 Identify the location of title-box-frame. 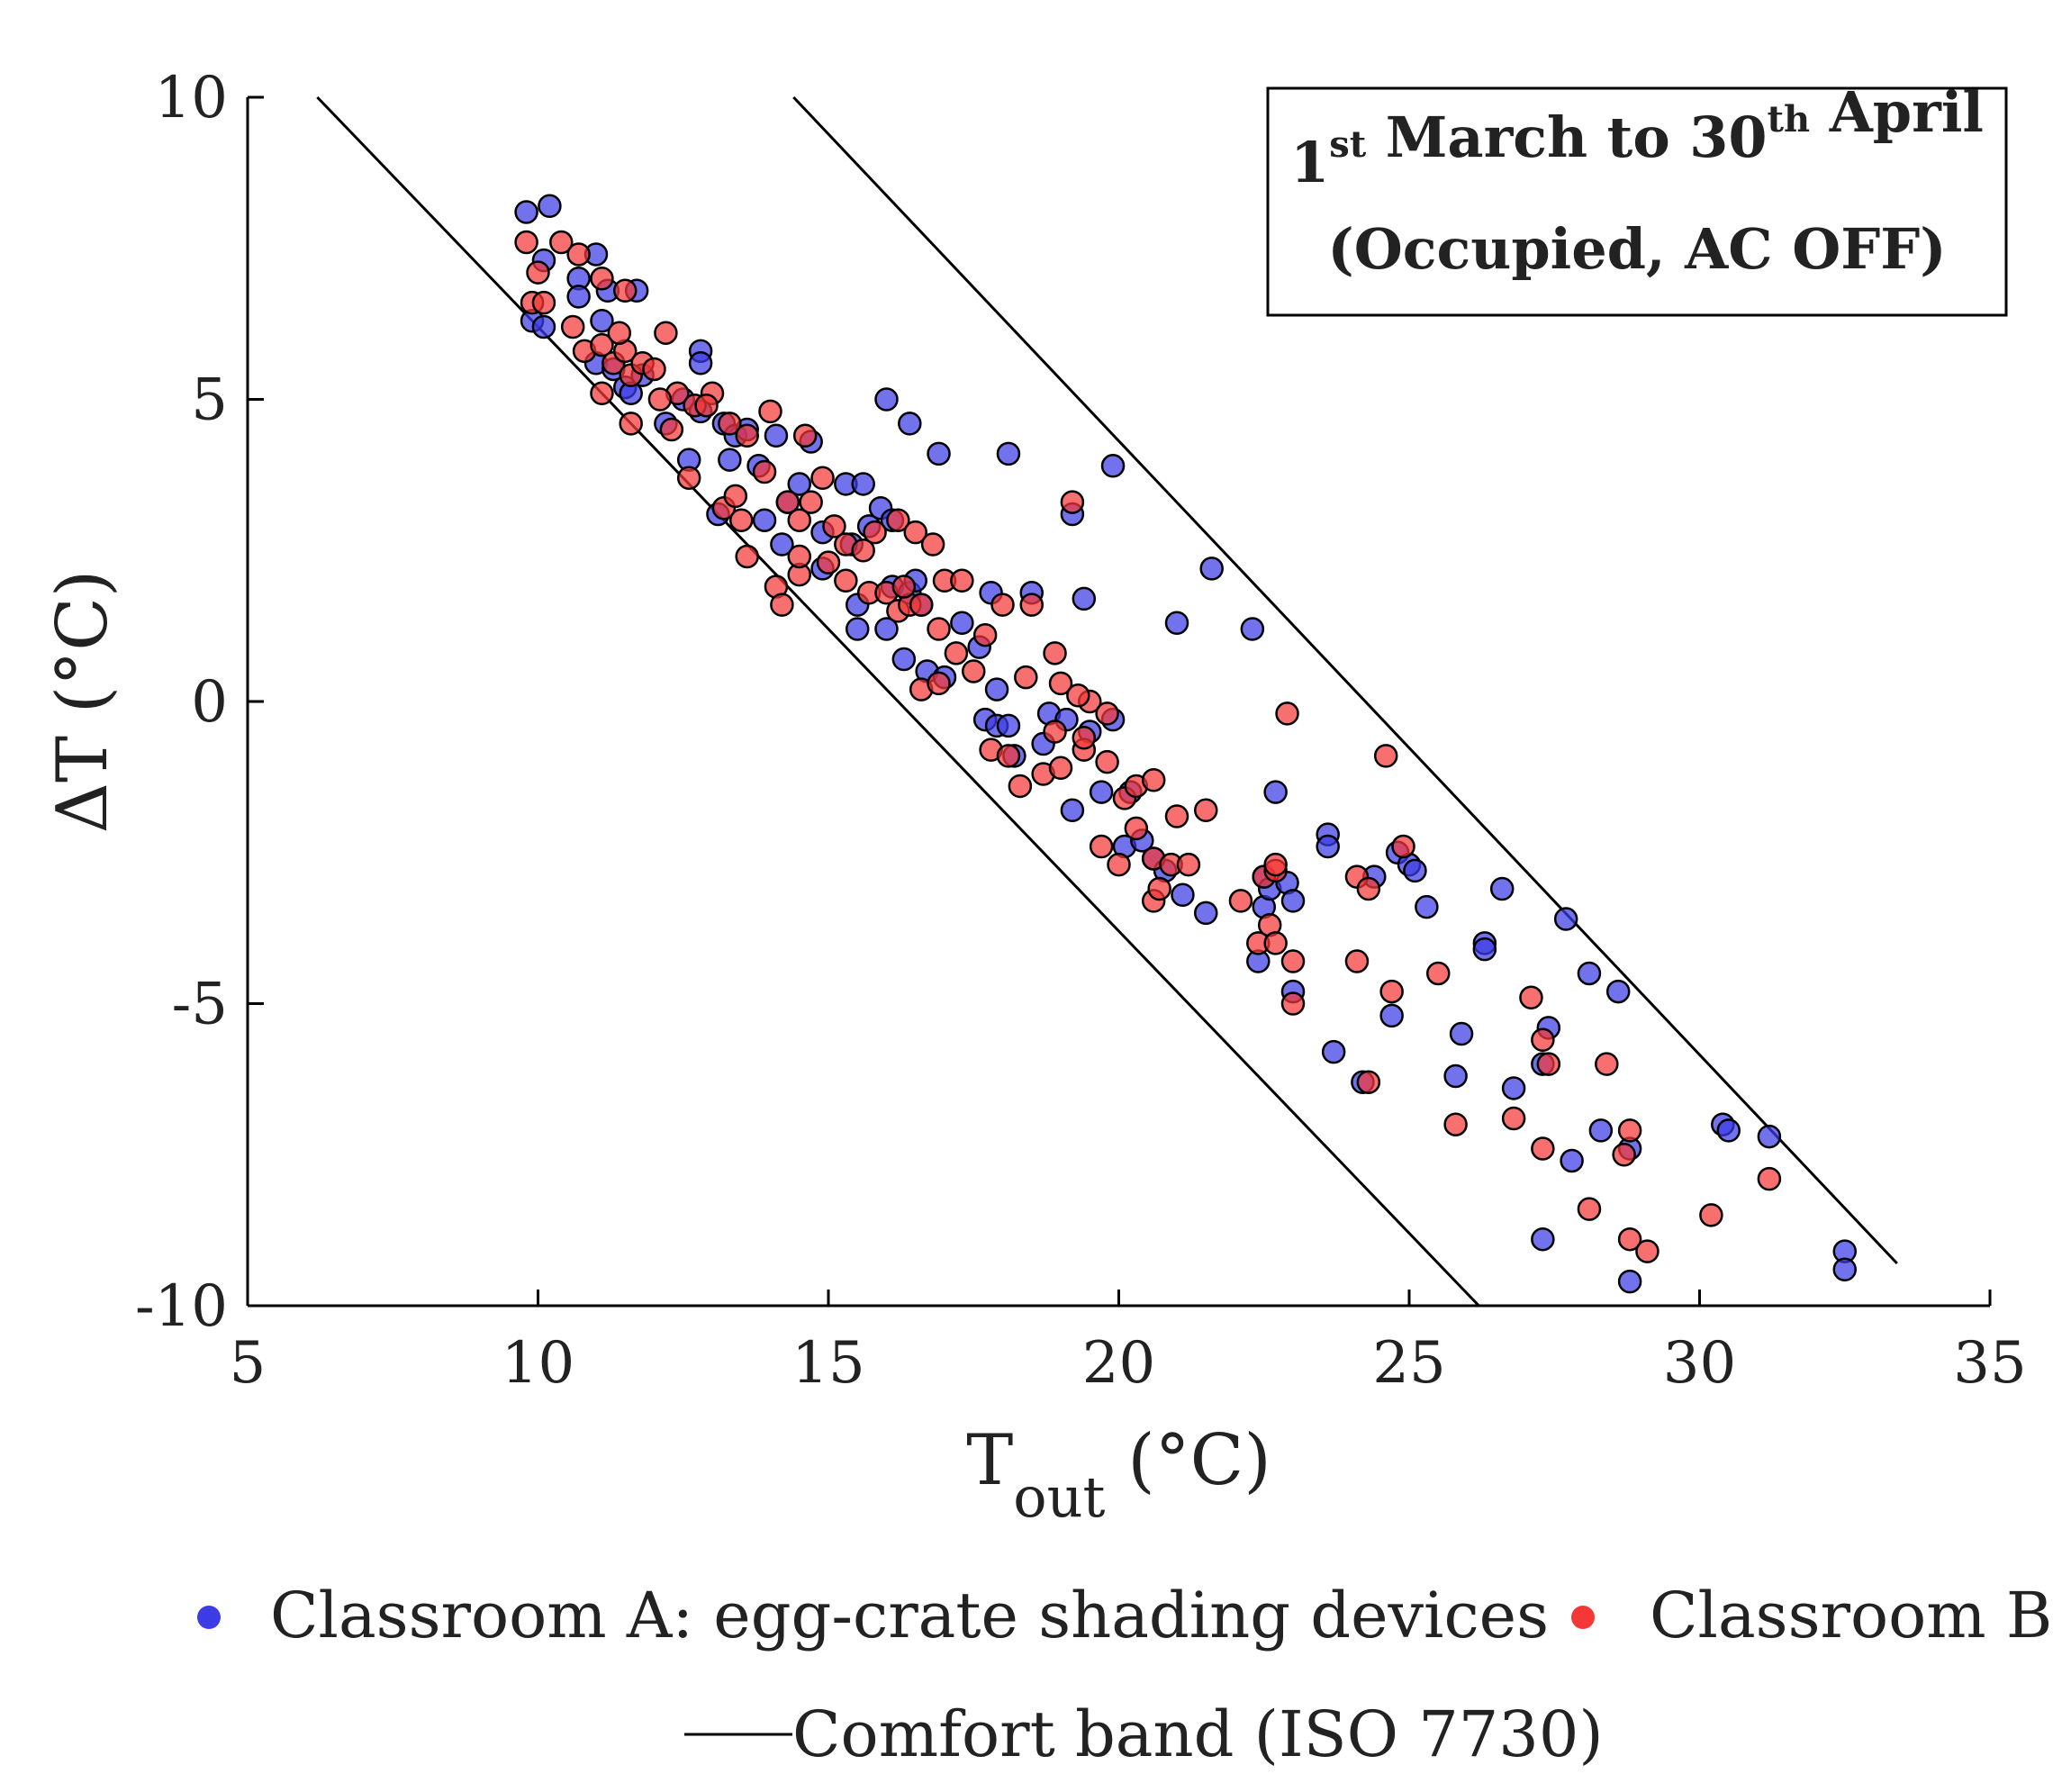
(1637, 201).